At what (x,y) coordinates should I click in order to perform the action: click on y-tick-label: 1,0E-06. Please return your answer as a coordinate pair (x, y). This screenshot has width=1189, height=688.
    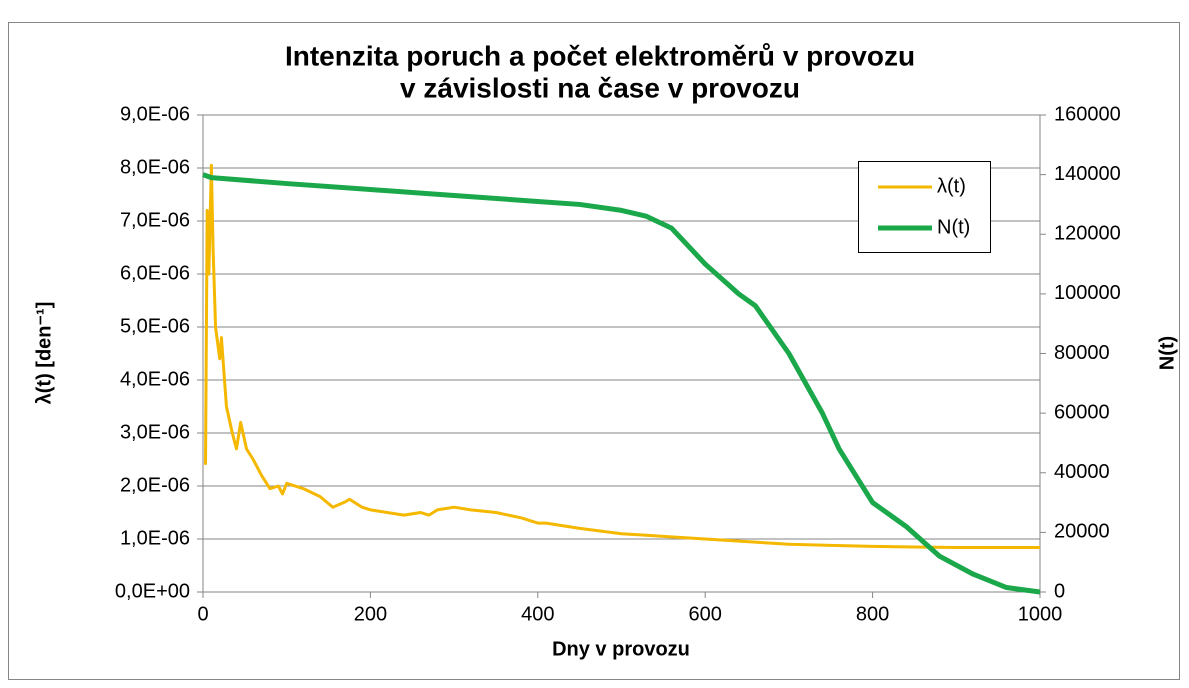
    Looking at the image, I should click on (155, 538).